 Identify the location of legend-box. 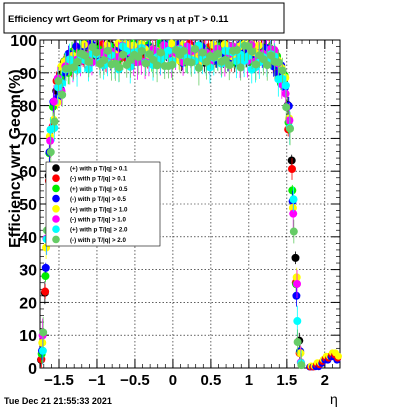
(103, 204).